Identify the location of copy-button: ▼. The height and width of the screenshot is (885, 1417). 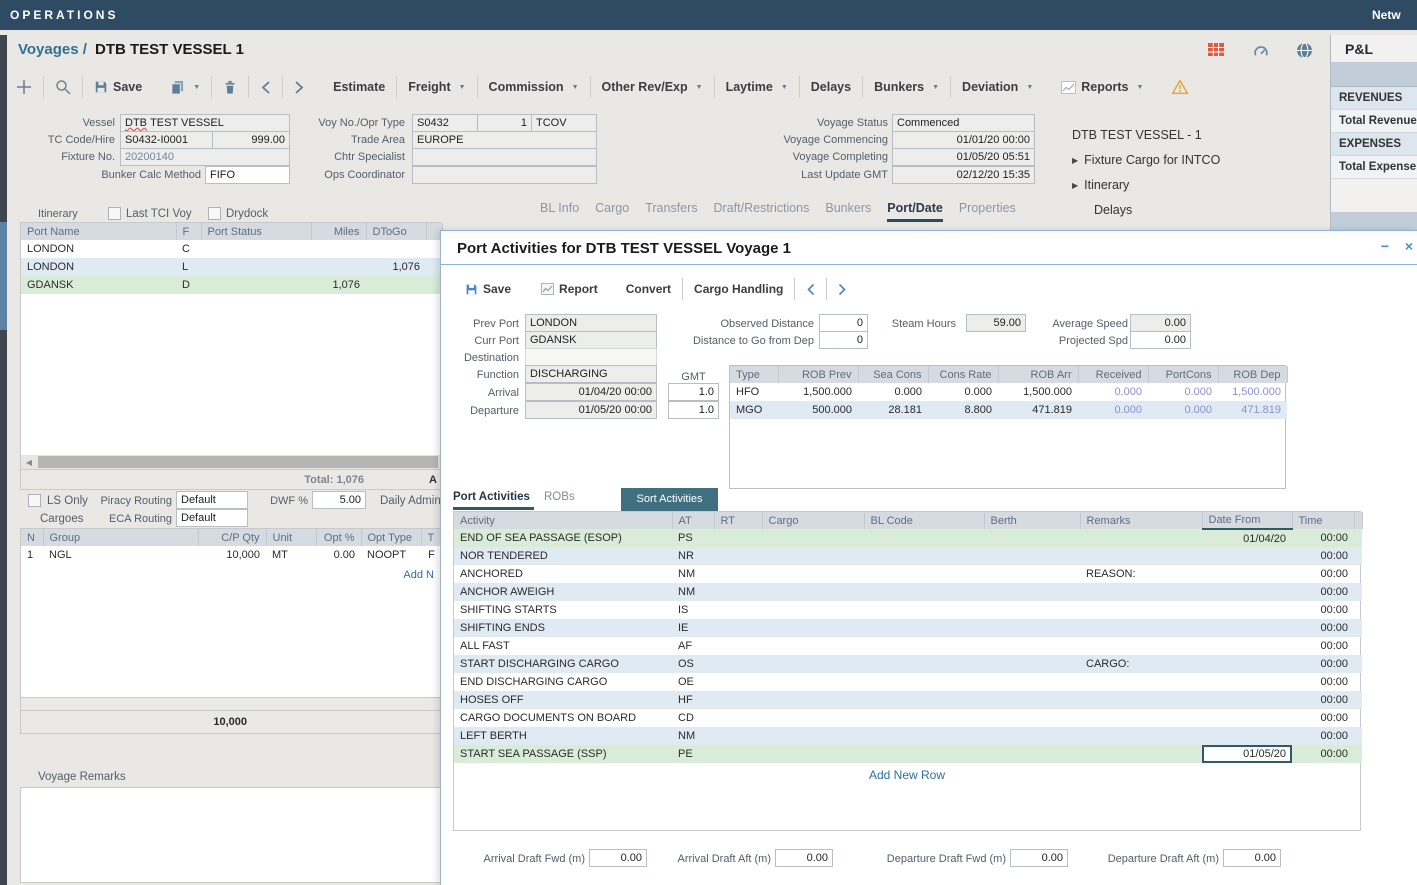
(185, 87).